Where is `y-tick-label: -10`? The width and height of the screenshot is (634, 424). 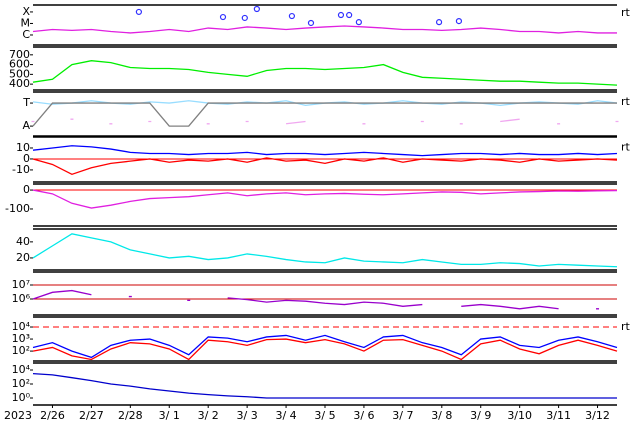 y-tick-label: -10 is located at coordinates (21, 169).